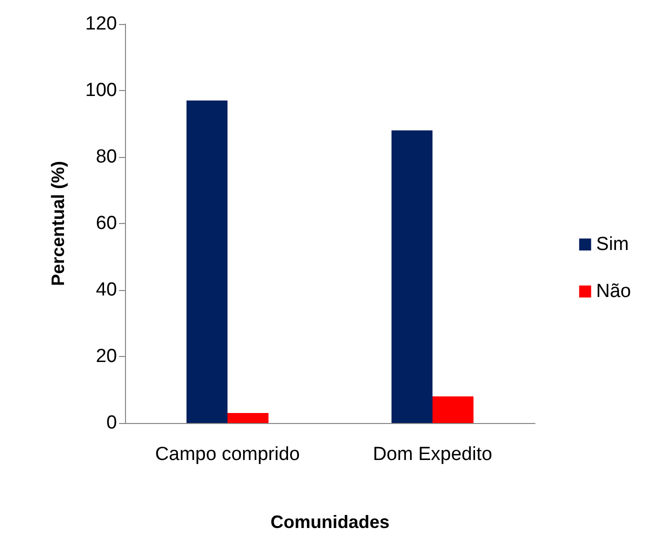 This screenshot has width=646, height=536. I want to click on y-tick-label: 0, so click(111, 423).